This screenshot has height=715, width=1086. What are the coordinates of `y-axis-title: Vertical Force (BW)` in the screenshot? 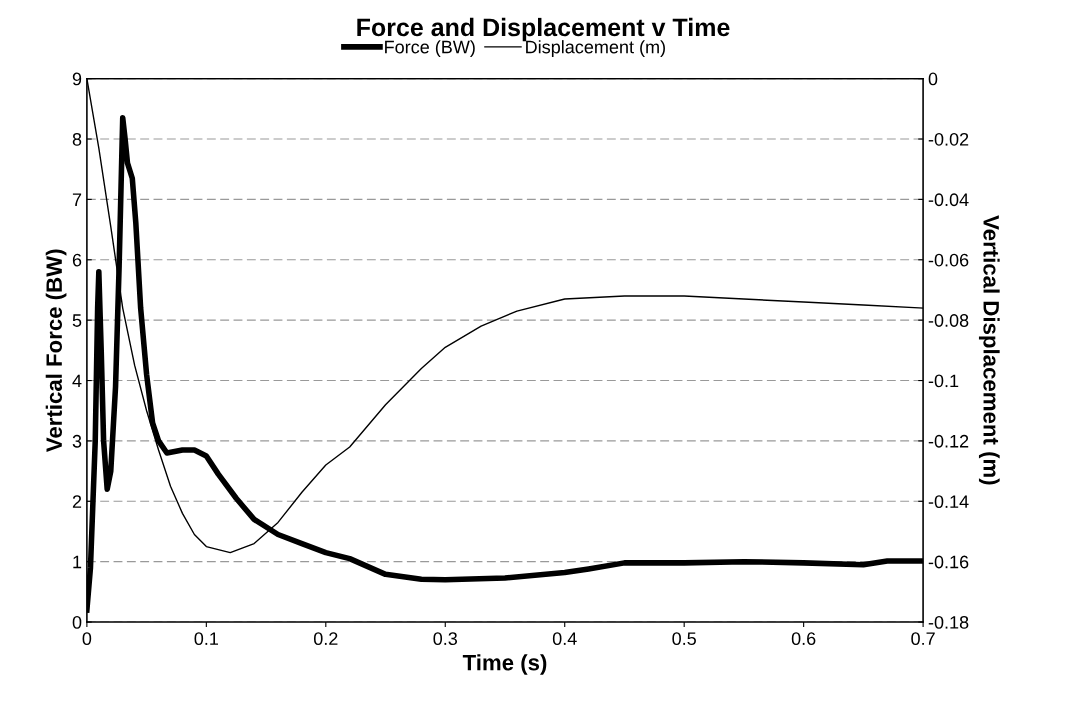 It's located at (56, 351).